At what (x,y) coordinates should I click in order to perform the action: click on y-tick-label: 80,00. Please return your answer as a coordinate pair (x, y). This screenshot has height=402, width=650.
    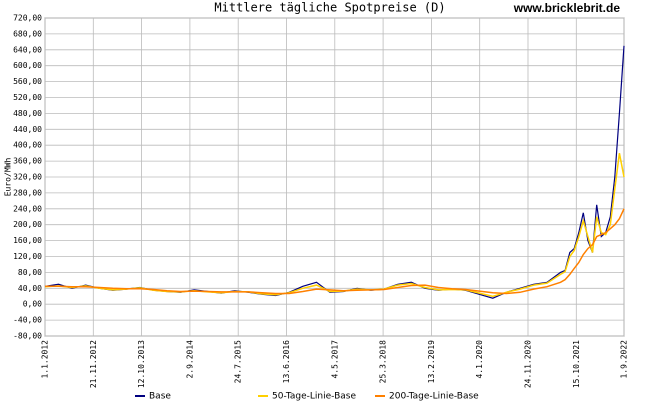
    Looking at the image, I should click on (30, 272).